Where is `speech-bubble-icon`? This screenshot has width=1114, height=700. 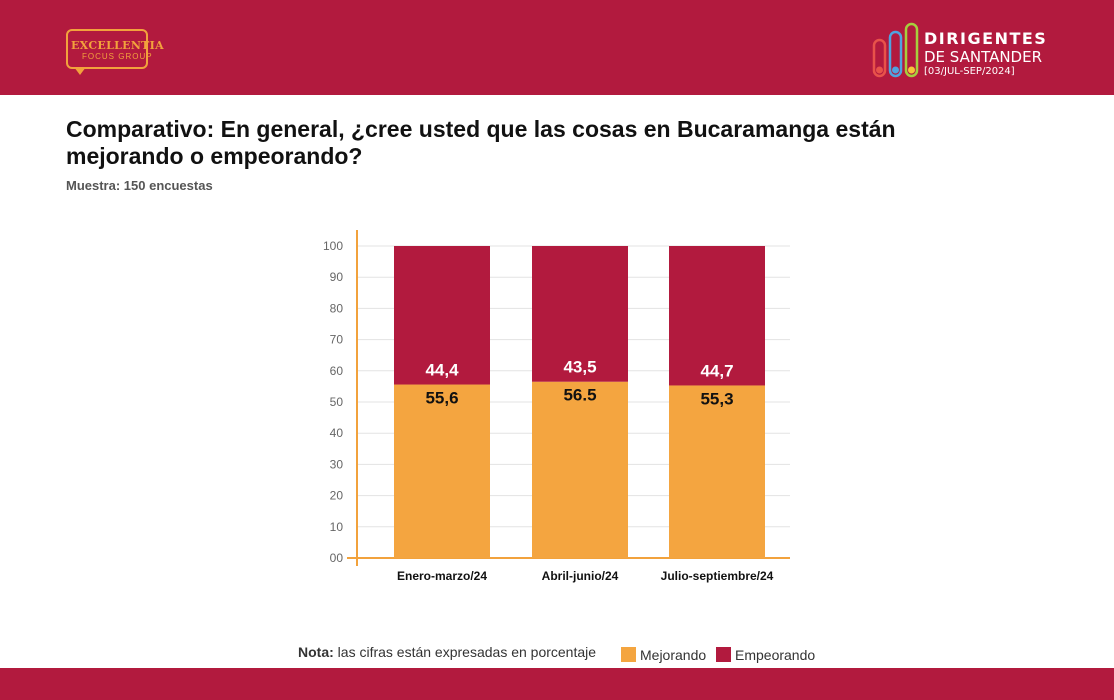
speech-bubble-icon is located at coordinates (107, 49).